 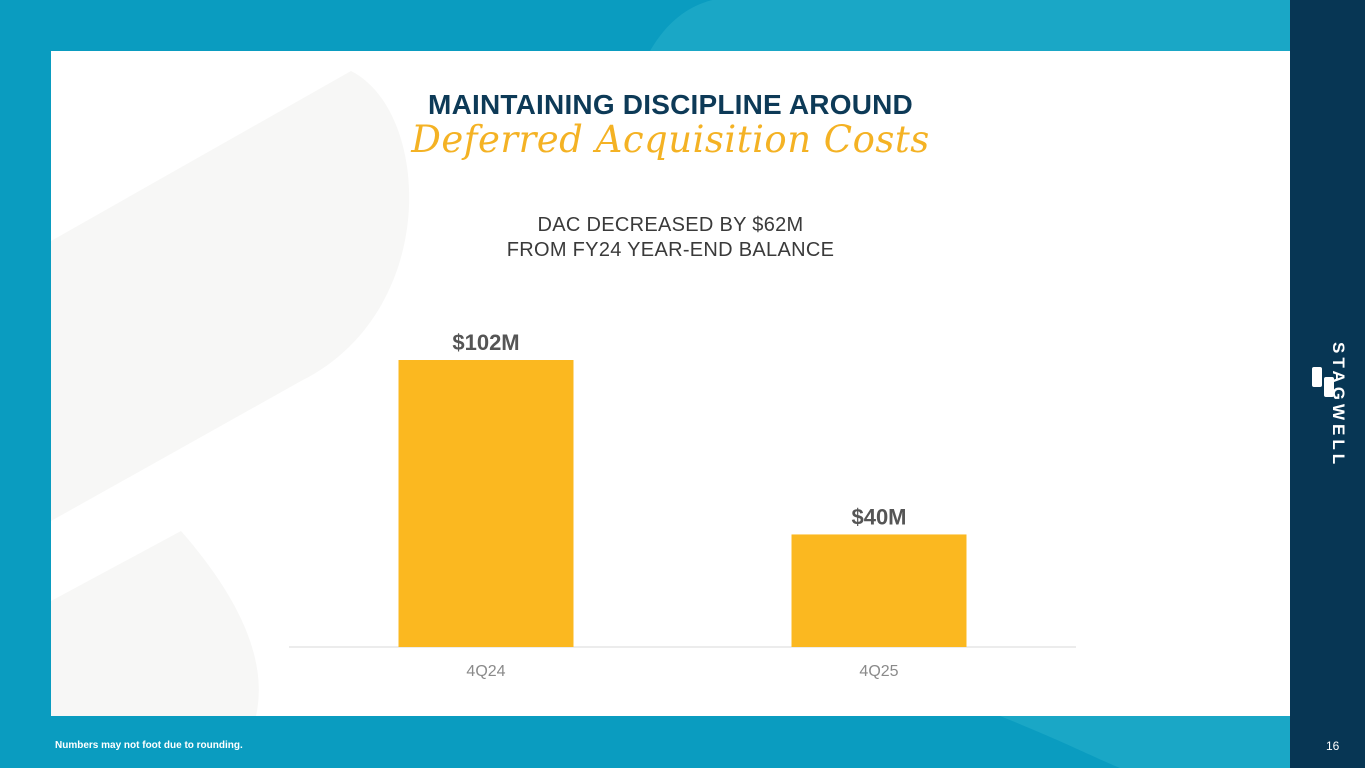 I want to click on x-tick-label-4Q25: 4Q25, so click(x=878, y=671).